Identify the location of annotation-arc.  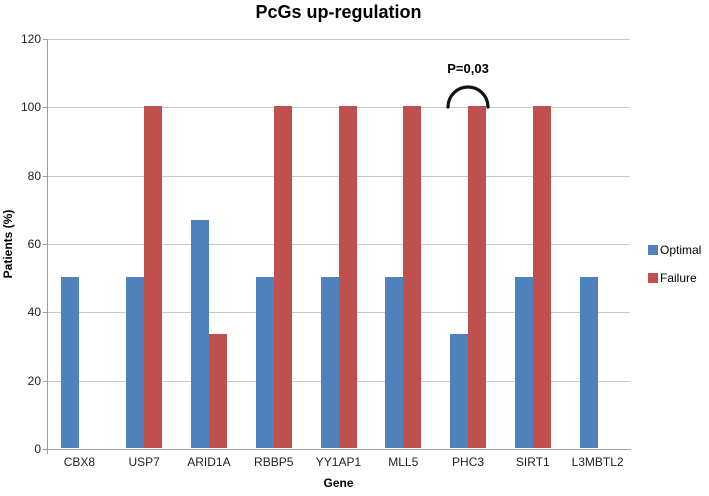
(468, 97).